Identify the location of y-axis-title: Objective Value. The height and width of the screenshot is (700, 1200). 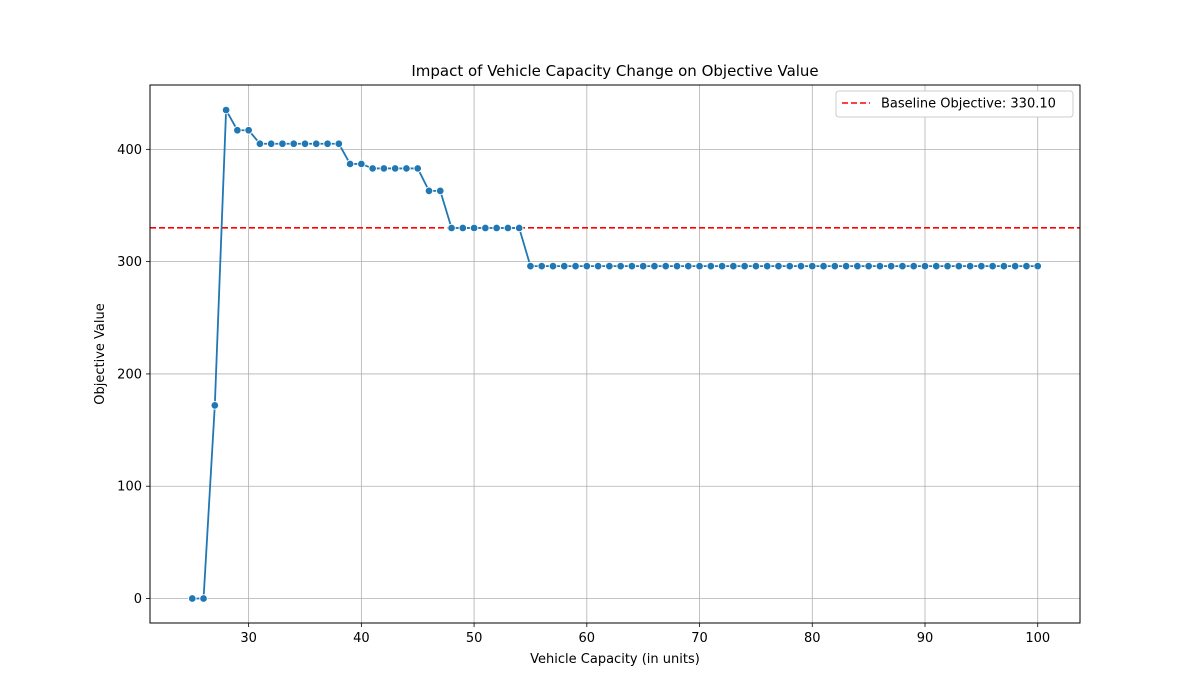
(100, 353).